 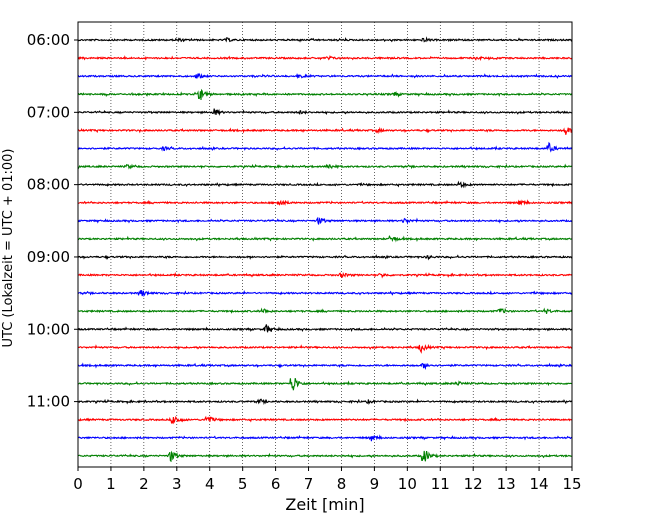 I want to click on y-tick-label: 07:00, so click(x=48, y=112).